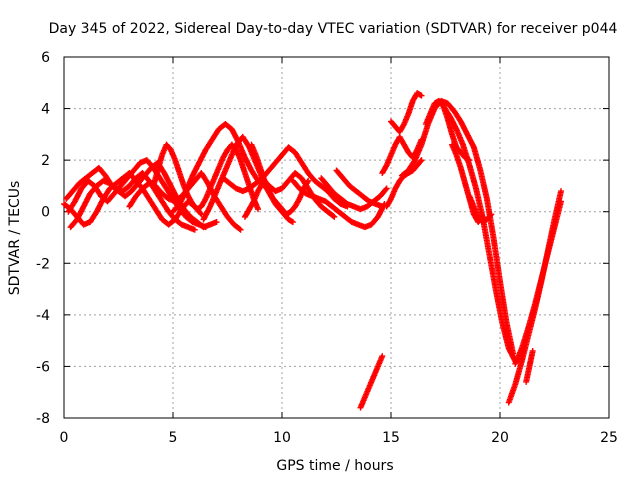 This screenshot has width=640, height=480. I want to click on y-tick-label: -8, so click(43, 419).